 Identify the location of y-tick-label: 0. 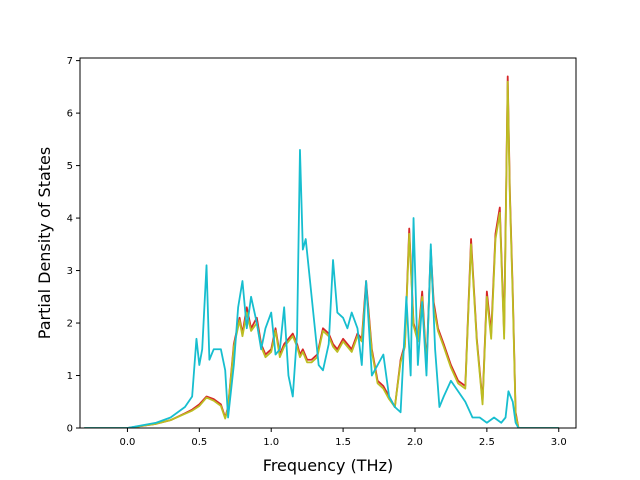
(70, 429).